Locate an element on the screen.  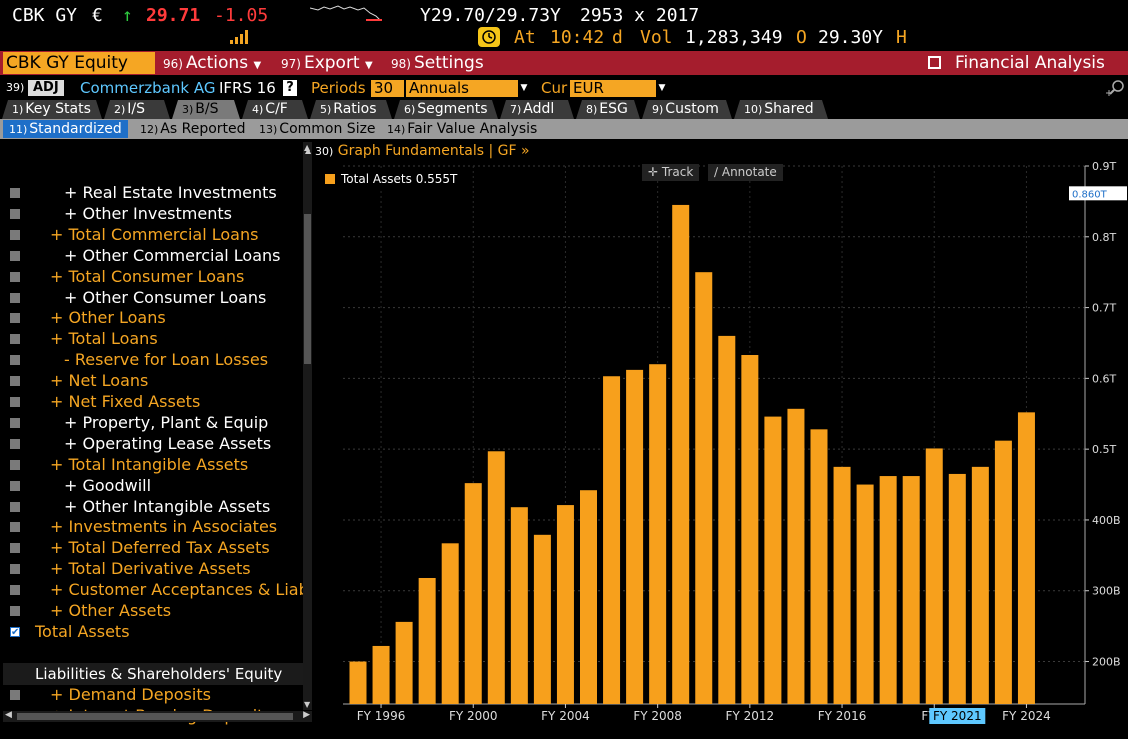
tab-segments: 6) Segments is located at coordinates (446, 109).